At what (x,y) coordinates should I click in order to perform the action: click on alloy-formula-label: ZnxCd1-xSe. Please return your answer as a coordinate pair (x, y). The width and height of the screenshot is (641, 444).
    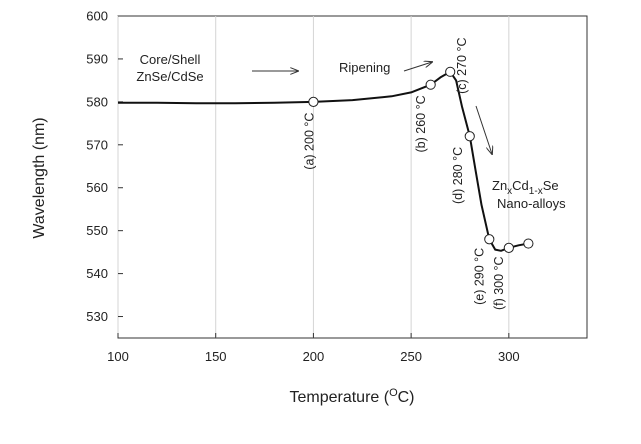
    Looking at the image, I should click on (525, 187).